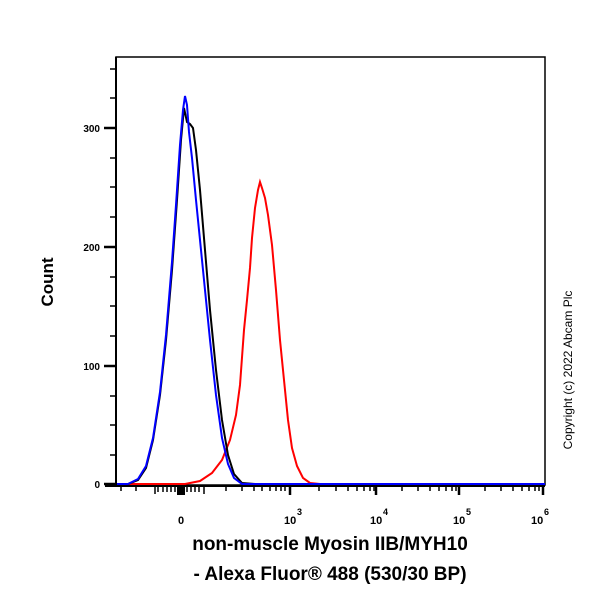 The image size is (600, 600). I want to click on svg-text: 200, so click(91, 248).